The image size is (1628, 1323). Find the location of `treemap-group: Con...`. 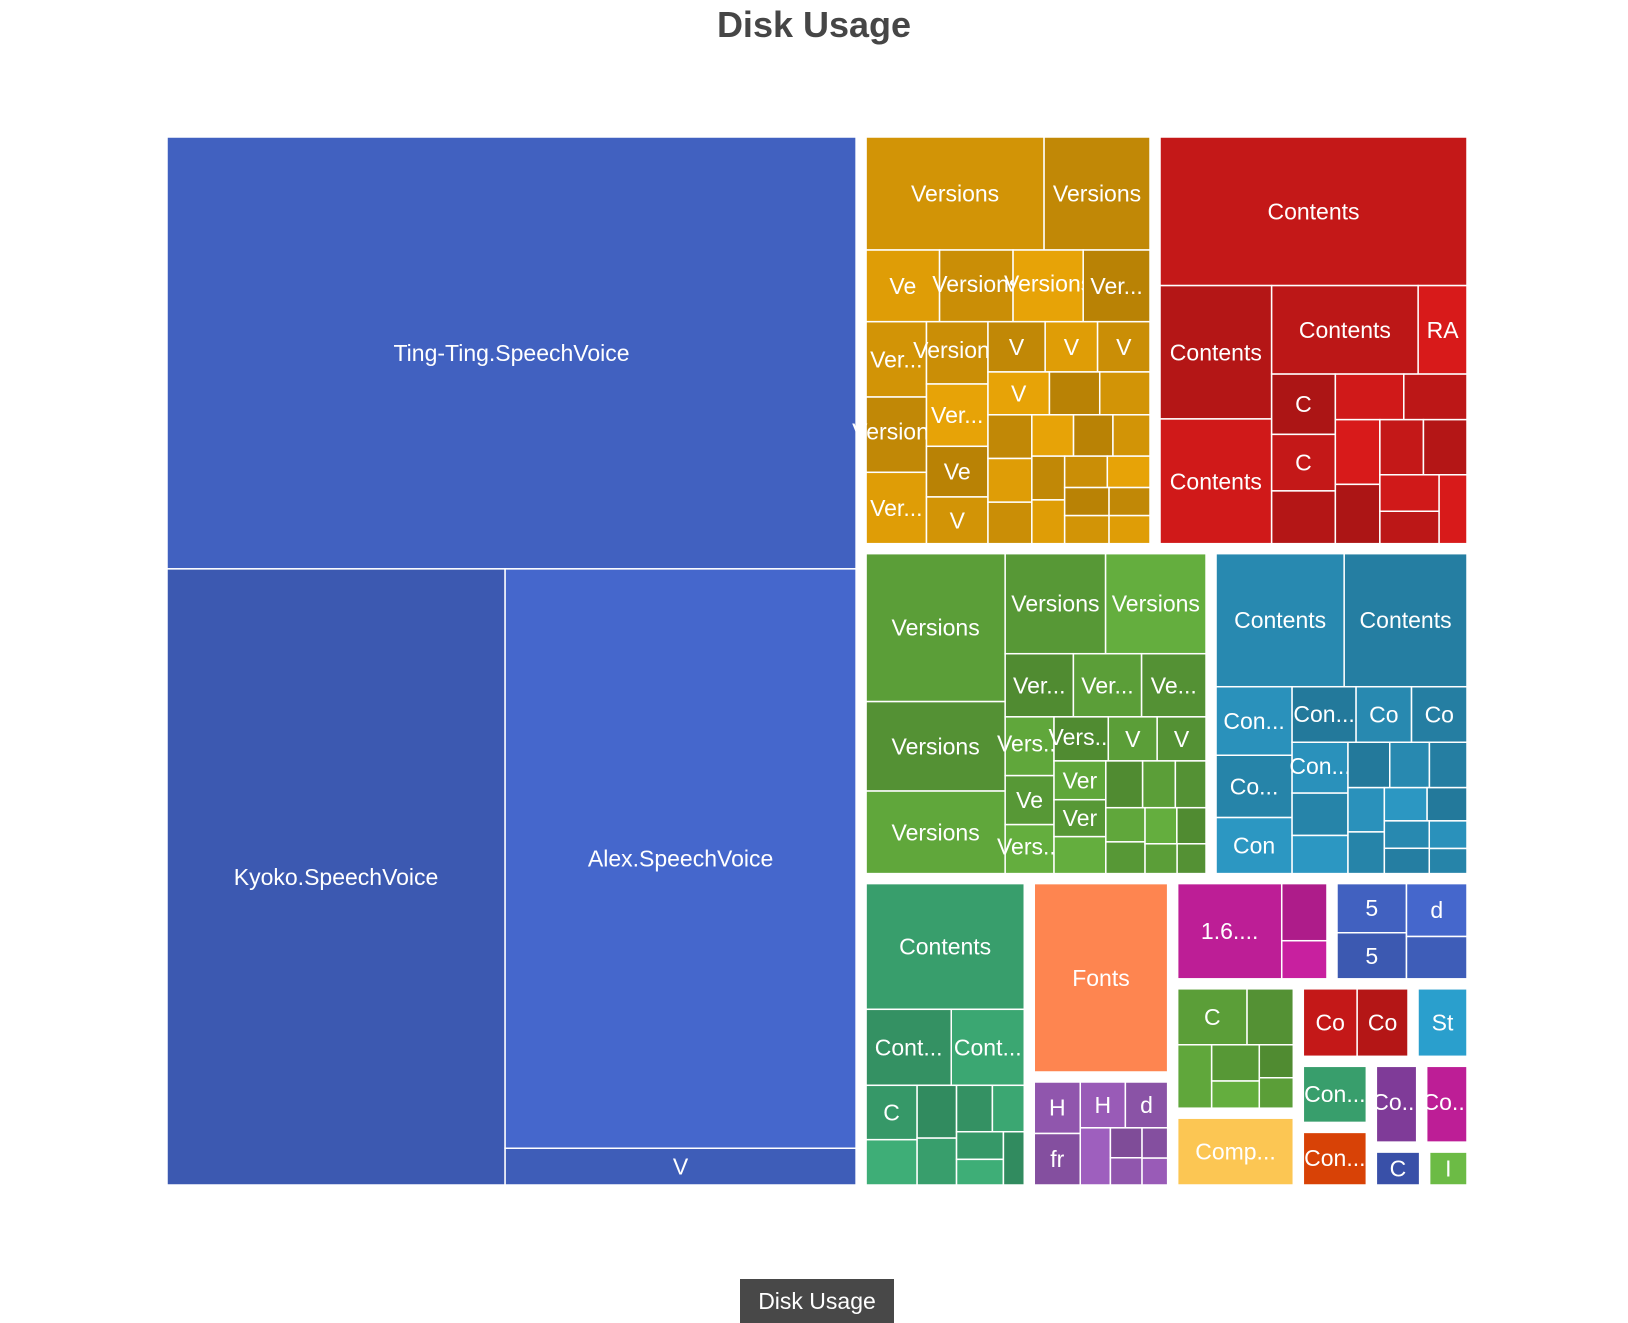

treemap-group: Con... is located at coordinates (1335, 1158).